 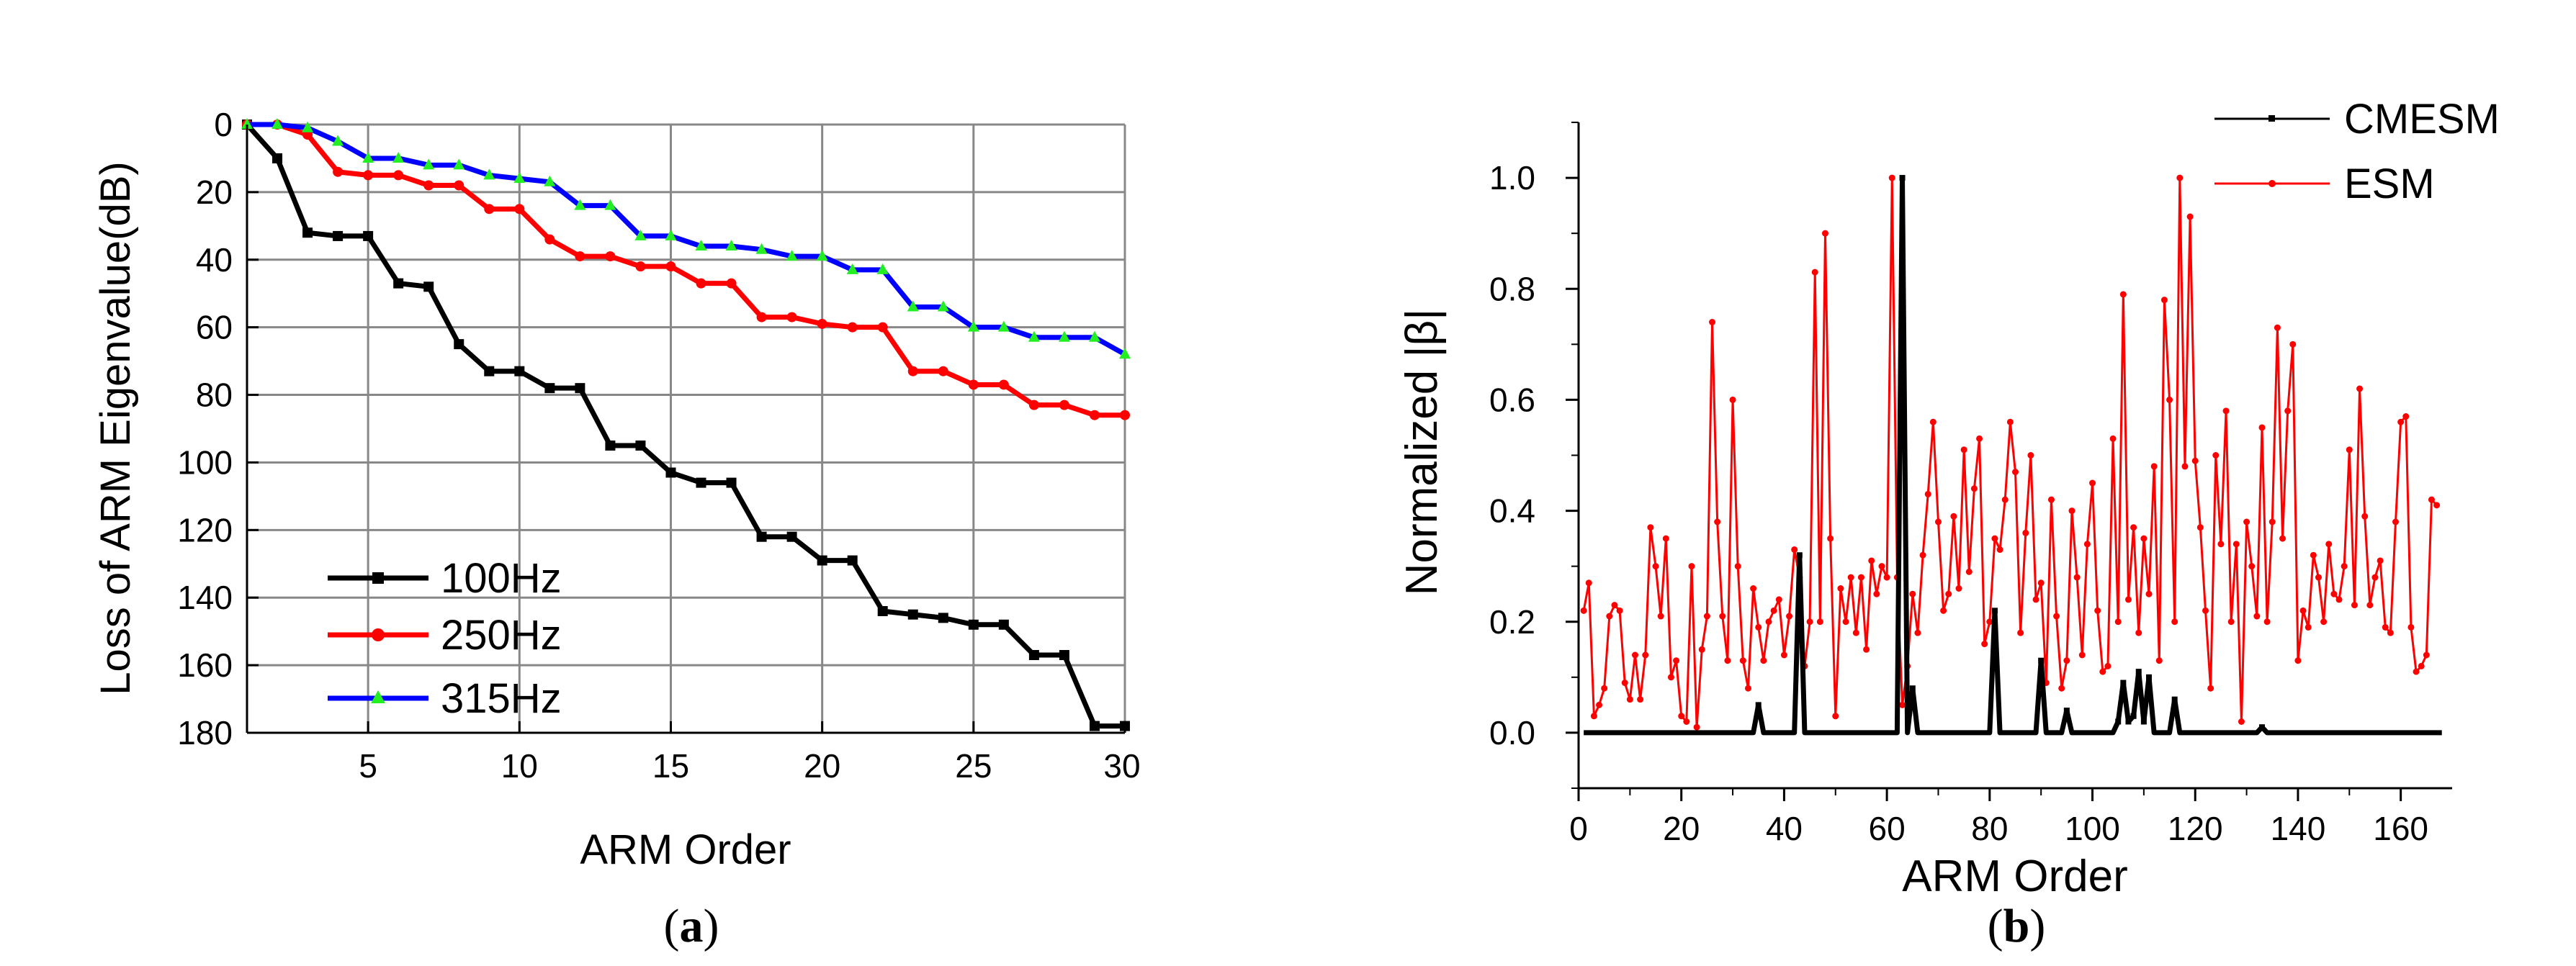 I want to click on legend-item-100hz: 100Hz, so click(x=445, y=578).